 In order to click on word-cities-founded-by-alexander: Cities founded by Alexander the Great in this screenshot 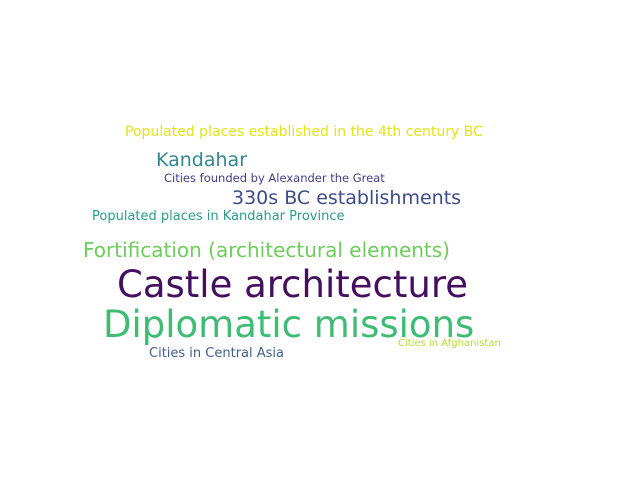, I will do `click(274, 178)`.